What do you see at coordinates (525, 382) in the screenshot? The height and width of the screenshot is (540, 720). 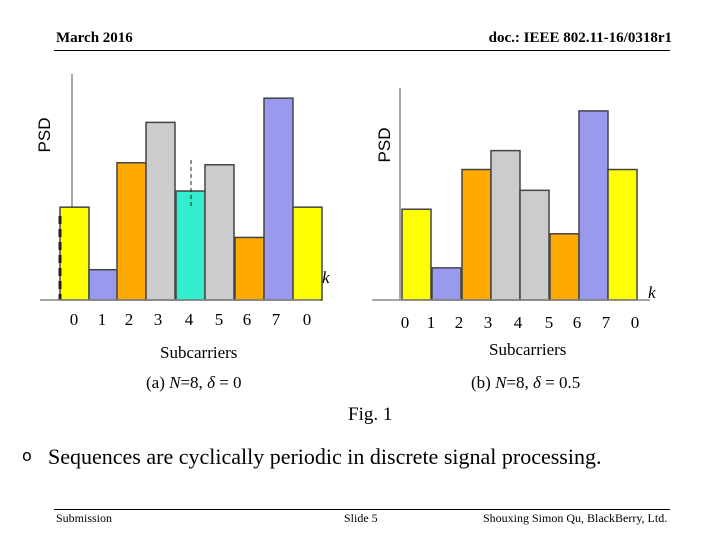 I see `panel-label: (b) N=8, δ = 0.5` at bounding box center [525, 382].